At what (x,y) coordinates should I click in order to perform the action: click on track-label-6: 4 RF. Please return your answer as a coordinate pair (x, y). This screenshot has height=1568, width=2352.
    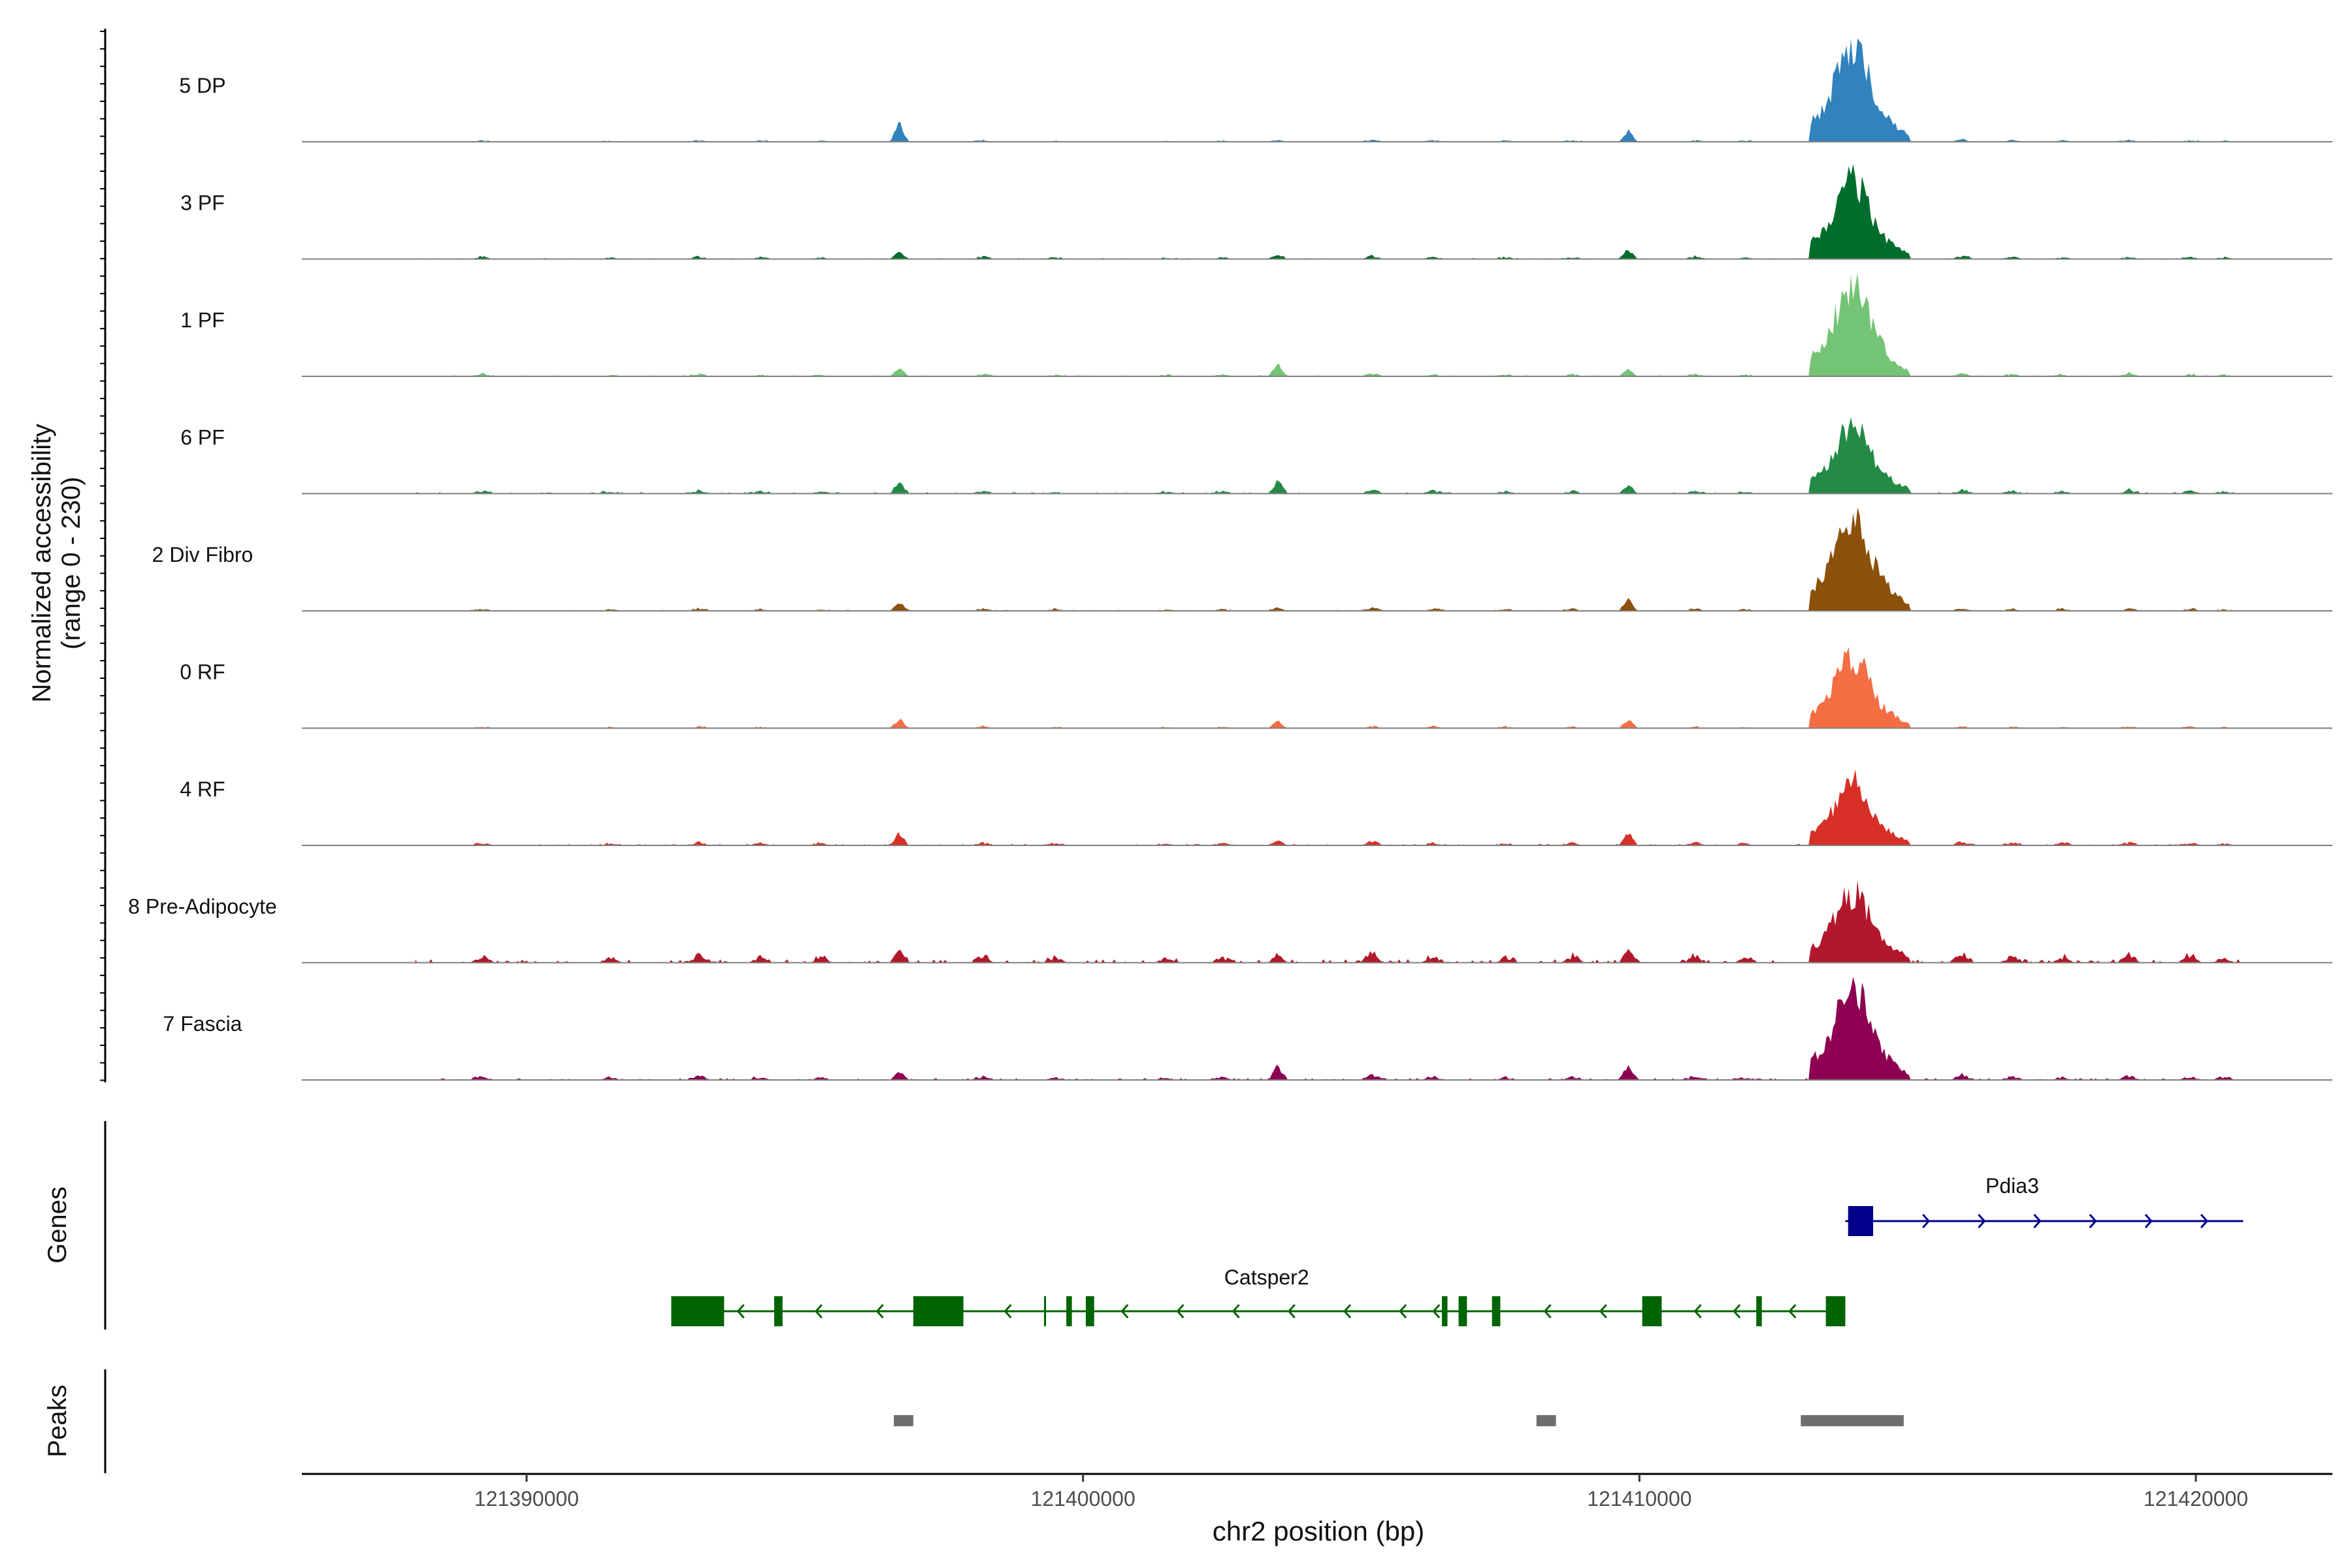
    Looking at the image, I should click on (202, 789).